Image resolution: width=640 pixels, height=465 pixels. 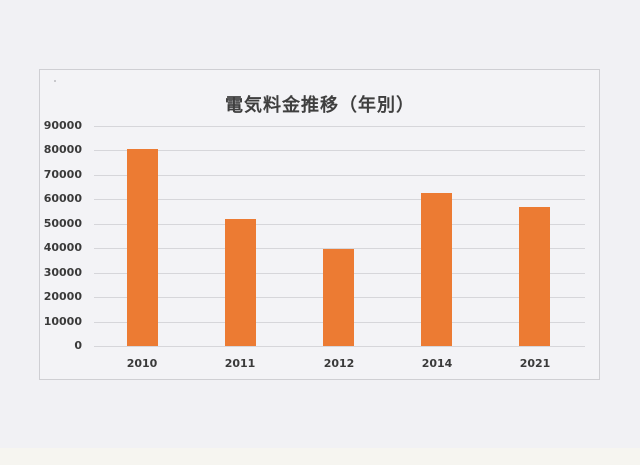 I want to click on x-tick-label: 2011, so click(x=240, y=363).